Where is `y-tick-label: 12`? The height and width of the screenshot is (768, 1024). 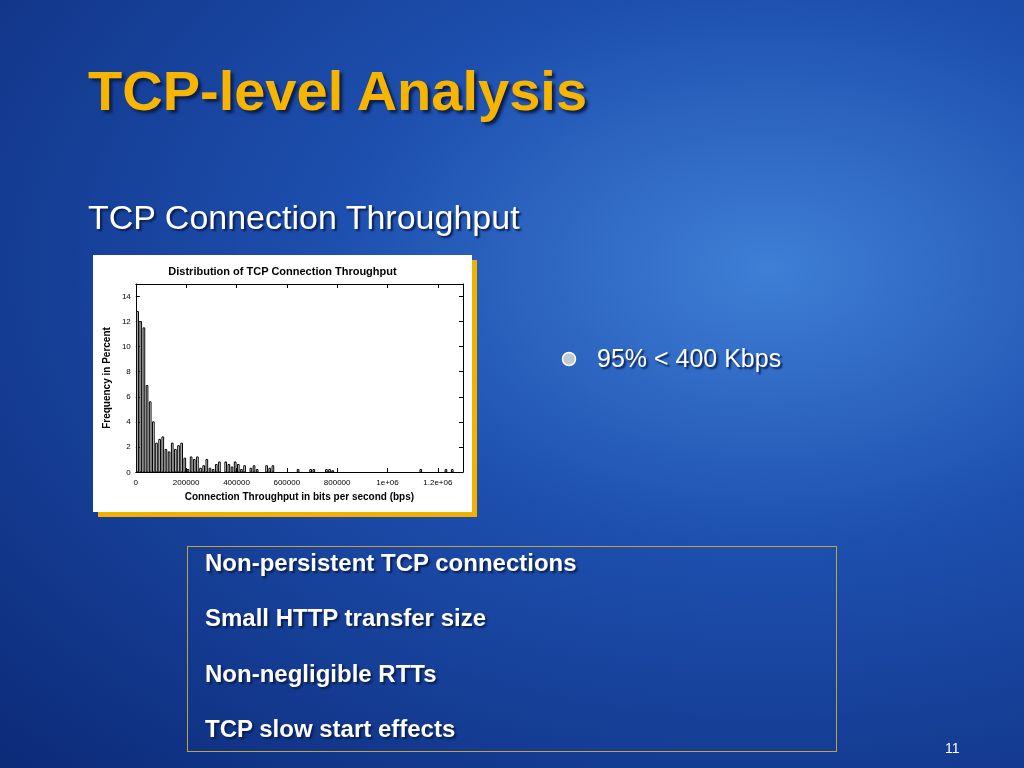 y-tick-label: 12 is located at coordinates (126, 322).